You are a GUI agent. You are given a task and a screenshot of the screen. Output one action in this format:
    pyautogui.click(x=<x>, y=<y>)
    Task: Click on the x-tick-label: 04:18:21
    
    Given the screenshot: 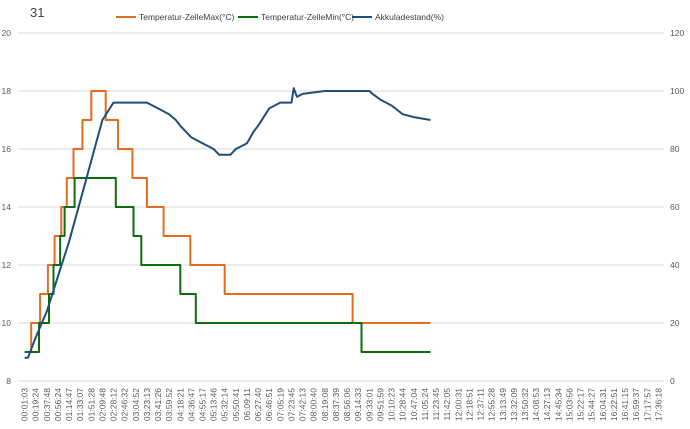 What is the action you would take?
    pyautogui.click(x=180, y=404)
    